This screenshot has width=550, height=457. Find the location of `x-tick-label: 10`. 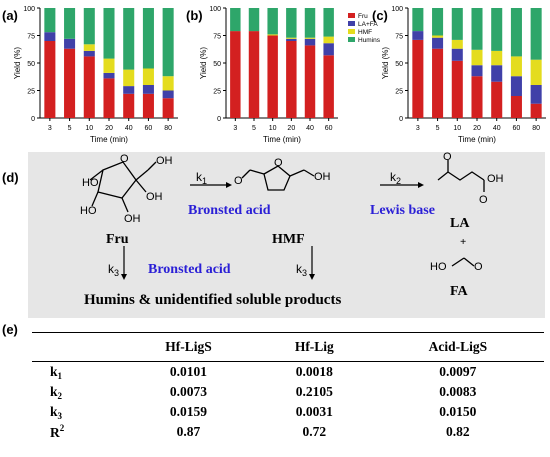

x-tick-label: 10 is located at coordinates (89, 128).